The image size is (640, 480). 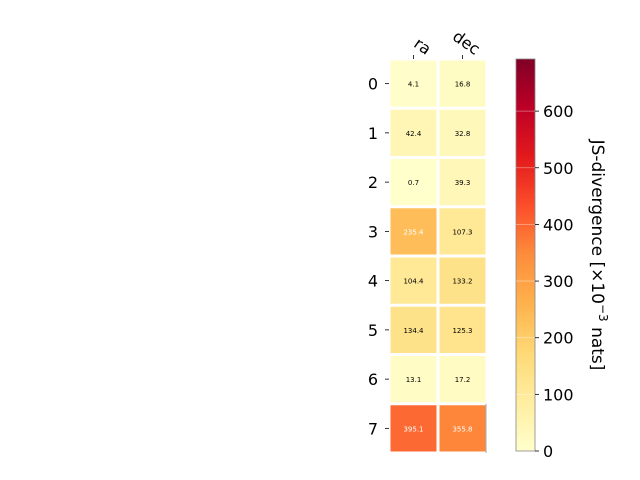 I want to click on cell-value-label: 16.8, so click(x=463, y=85).